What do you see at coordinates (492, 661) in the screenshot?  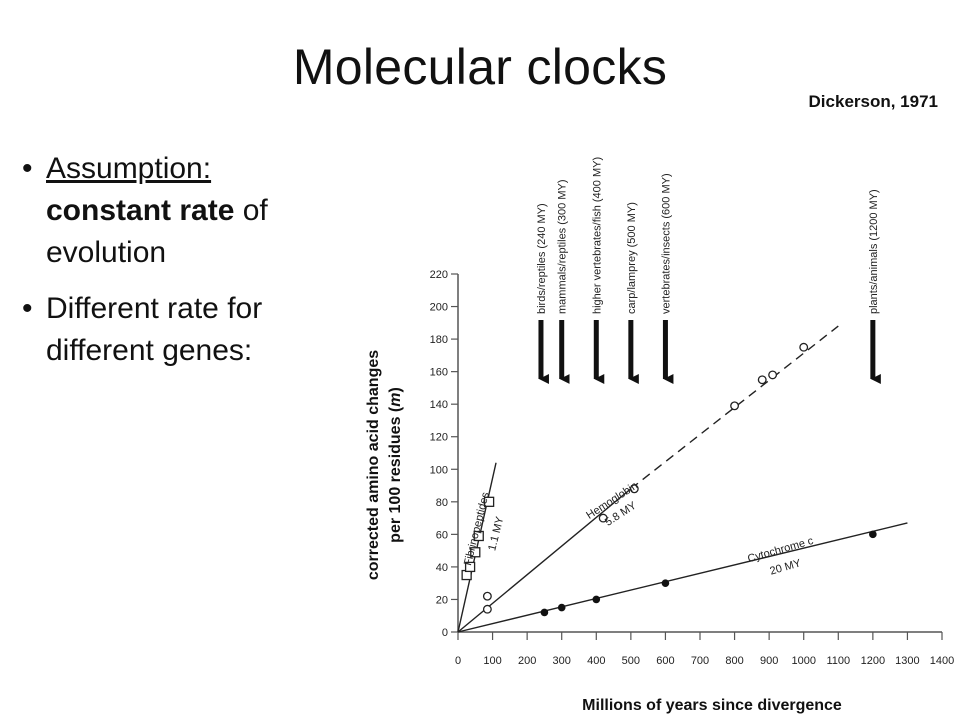 I see `x-tick-label: 100` at bounding box center [492, 661].